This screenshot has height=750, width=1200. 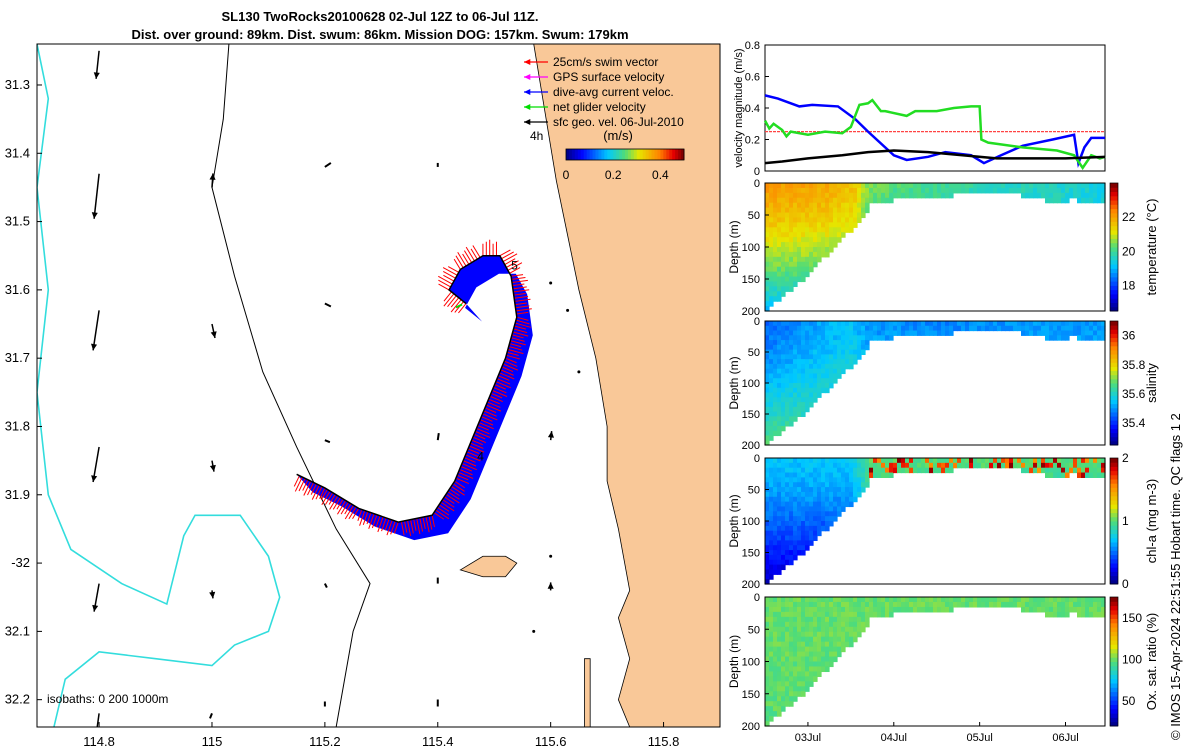 What do you see at coordinates (550, 434) in the screenshot?
I see `geo-arrow-20-head` at bounding box center [550, 434].